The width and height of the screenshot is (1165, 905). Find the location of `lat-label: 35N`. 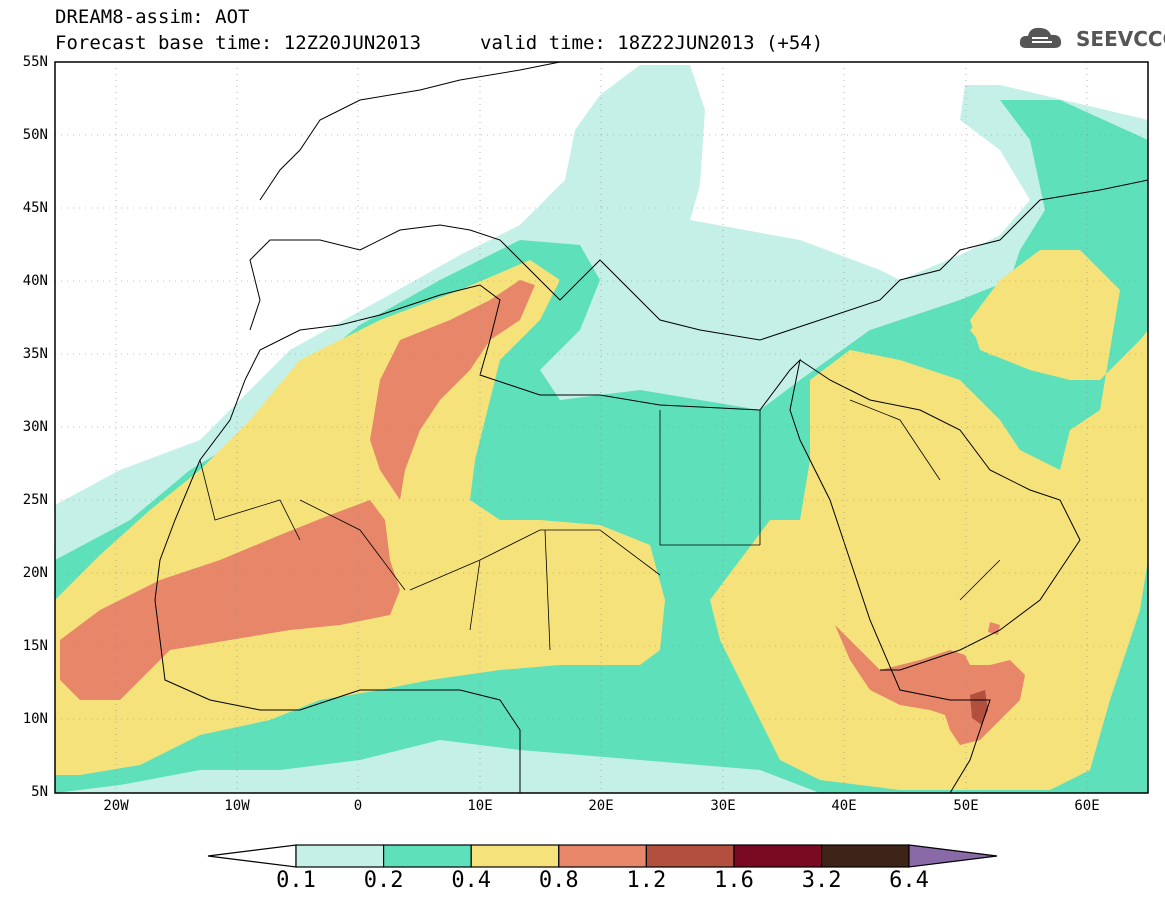

lat-label: 35N is located at coordinates (35, 354).